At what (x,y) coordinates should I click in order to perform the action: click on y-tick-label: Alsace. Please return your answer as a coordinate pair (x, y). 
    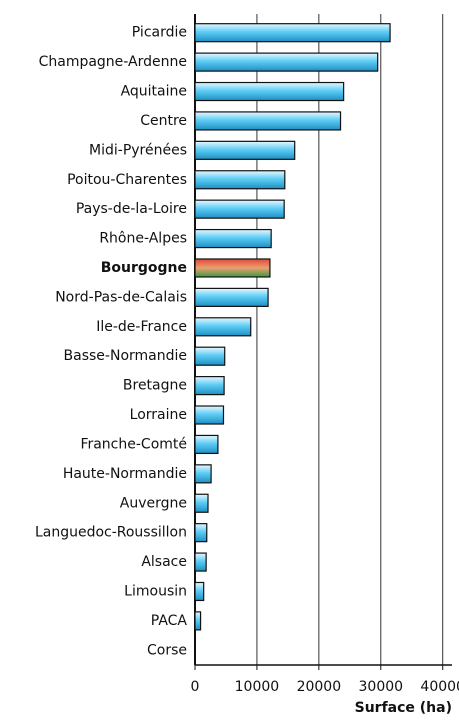
    Looking at the image, I should click on (164, 562).